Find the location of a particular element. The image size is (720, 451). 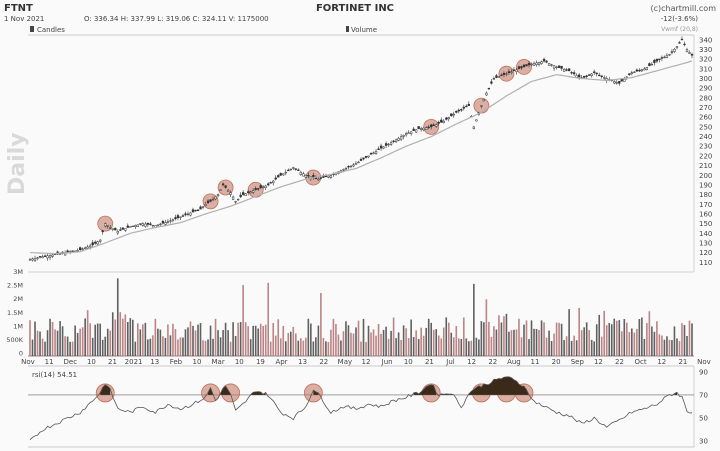

x-tick-label: Dec is located at coordinates (71, 362).